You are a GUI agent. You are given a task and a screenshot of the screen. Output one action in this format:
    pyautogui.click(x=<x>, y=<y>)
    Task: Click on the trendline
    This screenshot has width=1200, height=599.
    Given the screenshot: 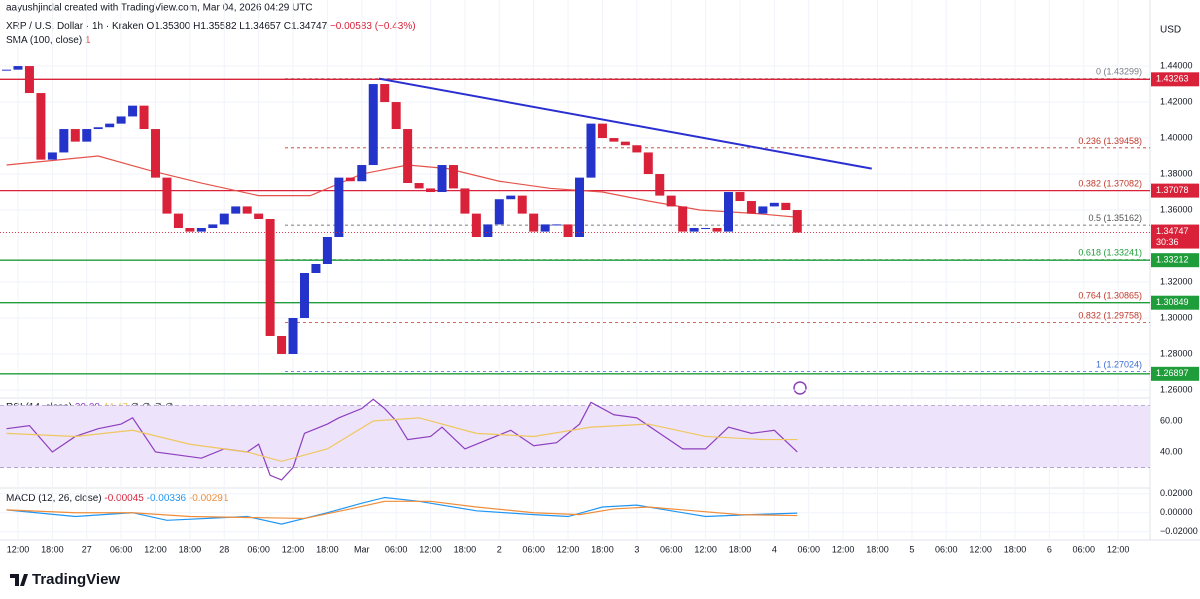 What is the action you would take?
    pyautogui.click(x=625, y=123)
    